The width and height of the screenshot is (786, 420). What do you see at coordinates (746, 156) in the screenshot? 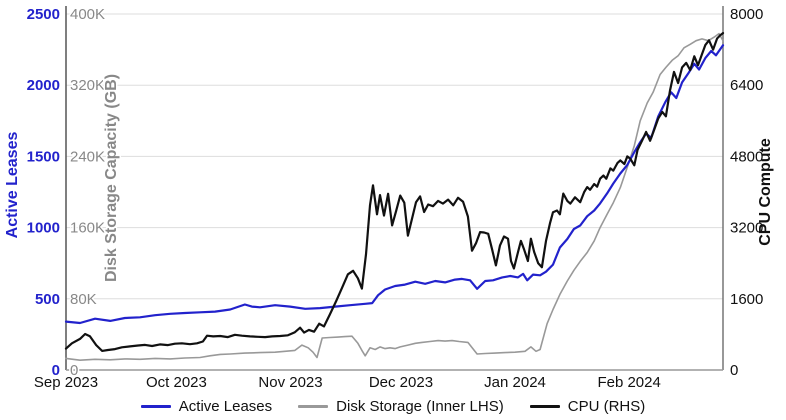
I see `y-tick-right: 4800` at bounding box center [746, 156].